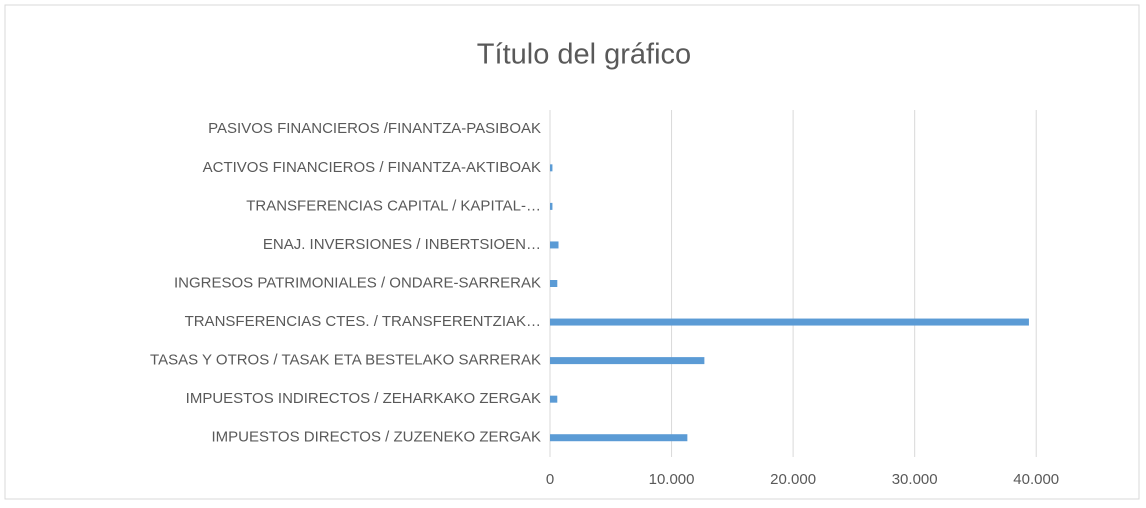 This screenshot has width=1146, height=508. Describe the element at coordinates (372, 167) in the screenshot. I see `y-tick-label: ACTIVOS FINANCIEROS / FINANTZA-AKTIBOAK` at that location.